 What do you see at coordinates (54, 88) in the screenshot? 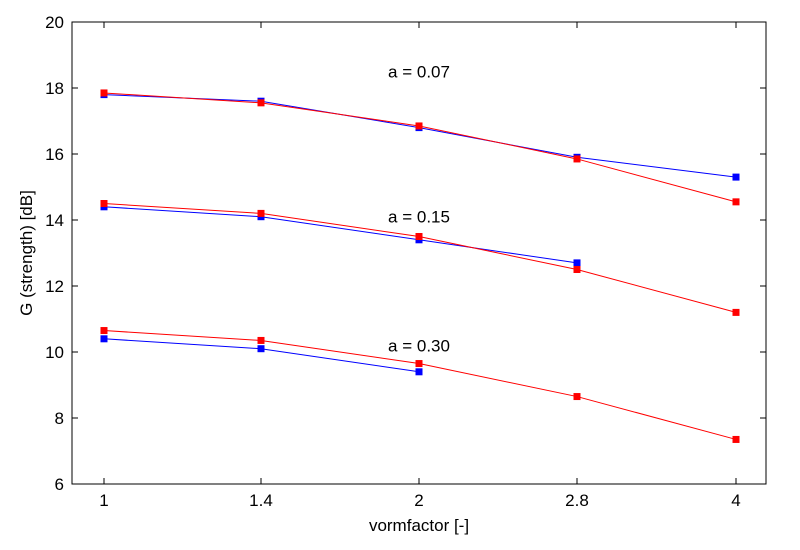
I see `y-tick-label: 18` at bounding box center [54, 88].